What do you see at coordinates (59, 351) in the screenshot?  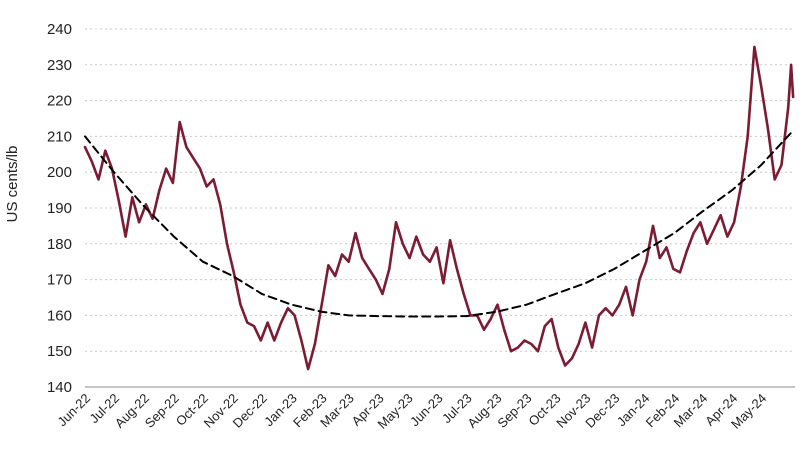 I see `y-tick-label: 150` at bounding box center [59, 351].